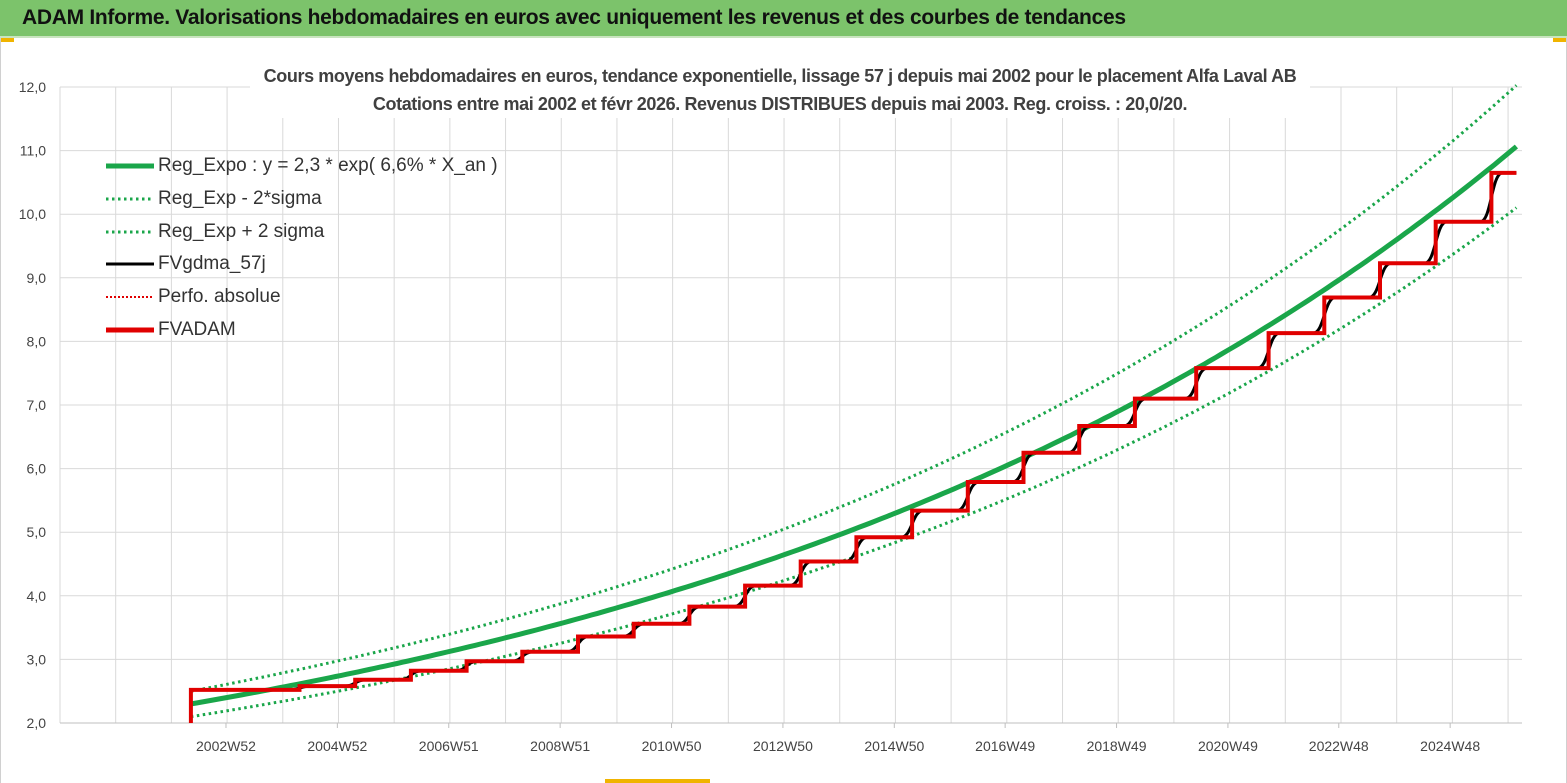  I want to click on legend-item-reg-plus: Reg_Exp + 2 sigma, so click(306, 231).